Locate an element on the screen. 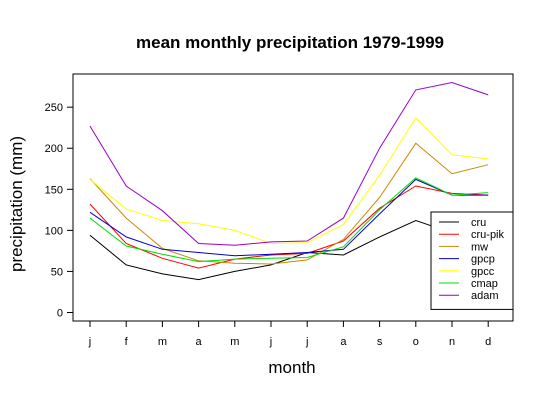  x-axis-title: month is located at coordinates (291, 367).